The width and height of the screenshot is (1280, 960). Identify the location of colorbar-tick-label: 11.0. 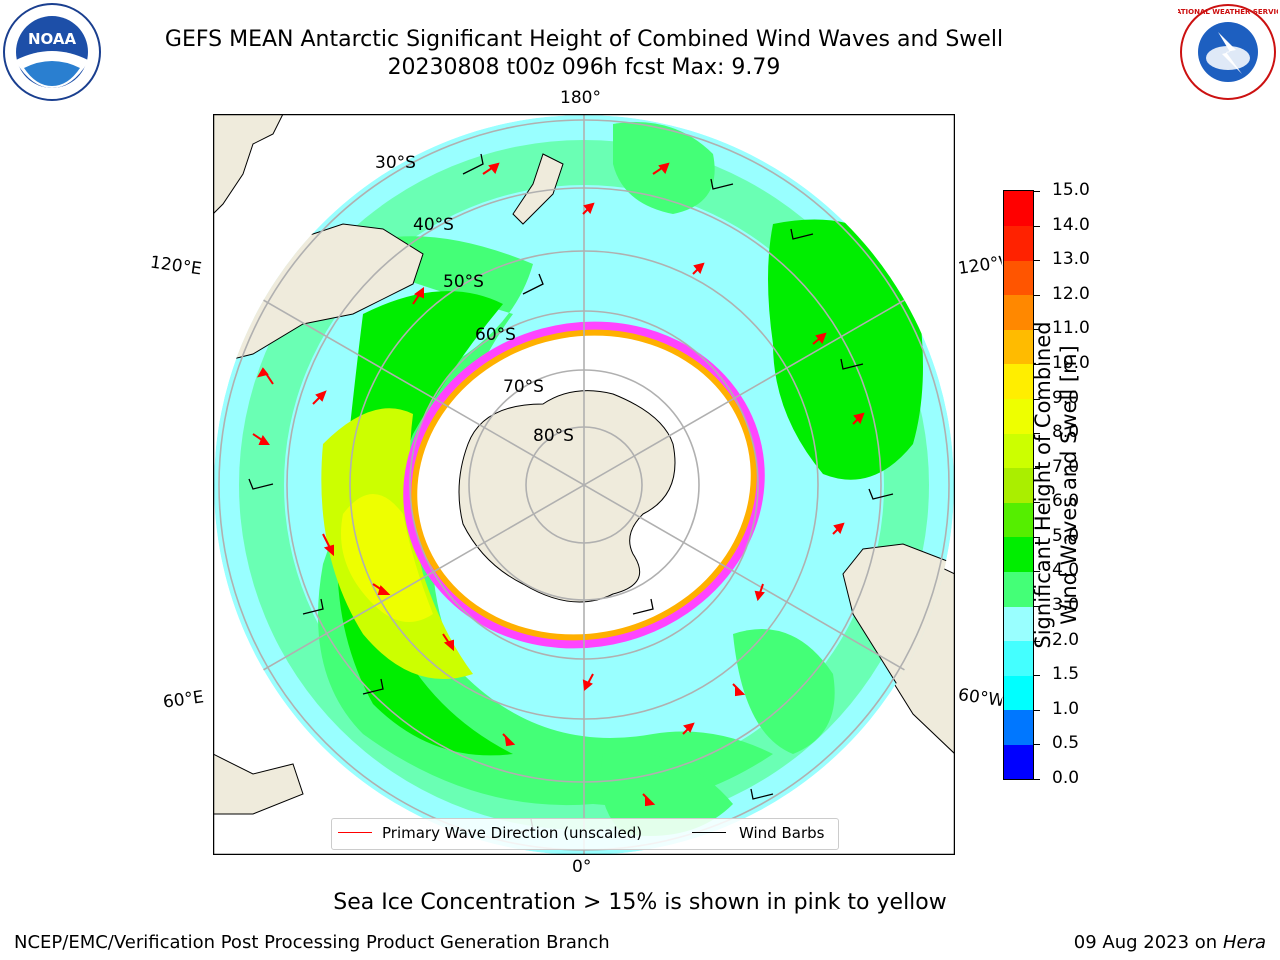
(1071, 328).